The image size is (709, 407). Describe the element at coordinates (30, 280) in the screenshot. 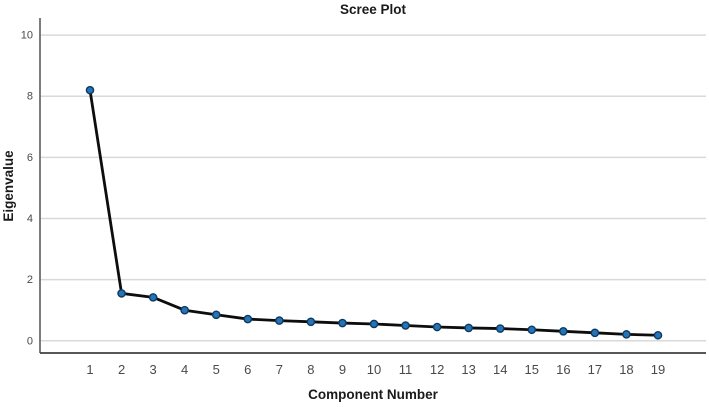

I see `y-tick-label: 2` at that location.